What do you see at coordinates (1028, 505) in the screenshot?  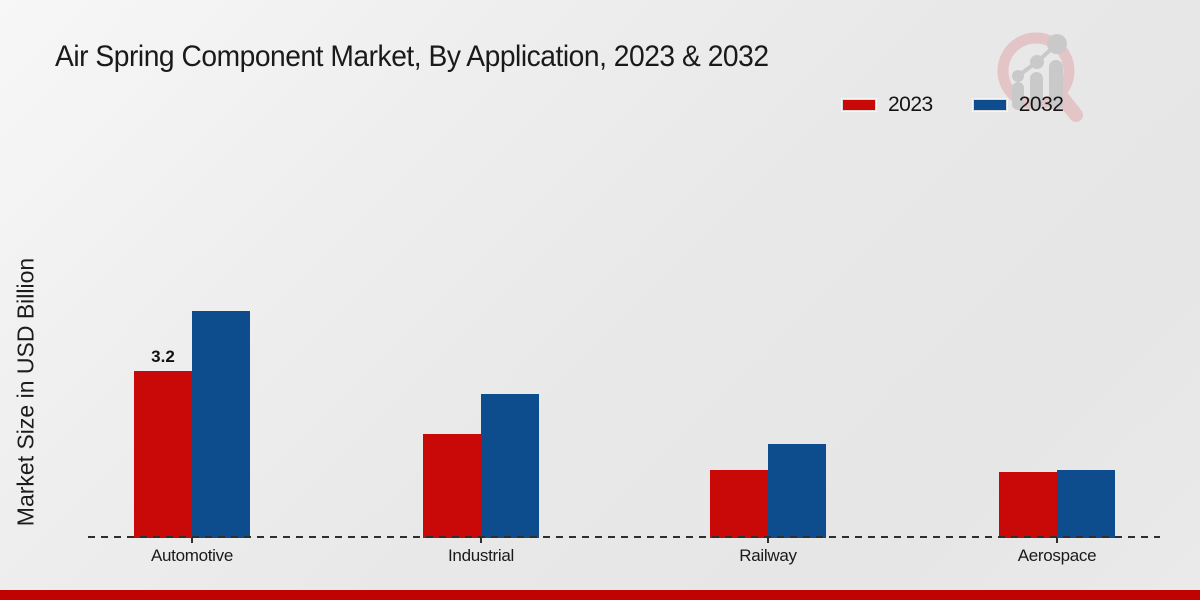 I see `bar-aerospace-2023` at bounding box center [1028, 505].